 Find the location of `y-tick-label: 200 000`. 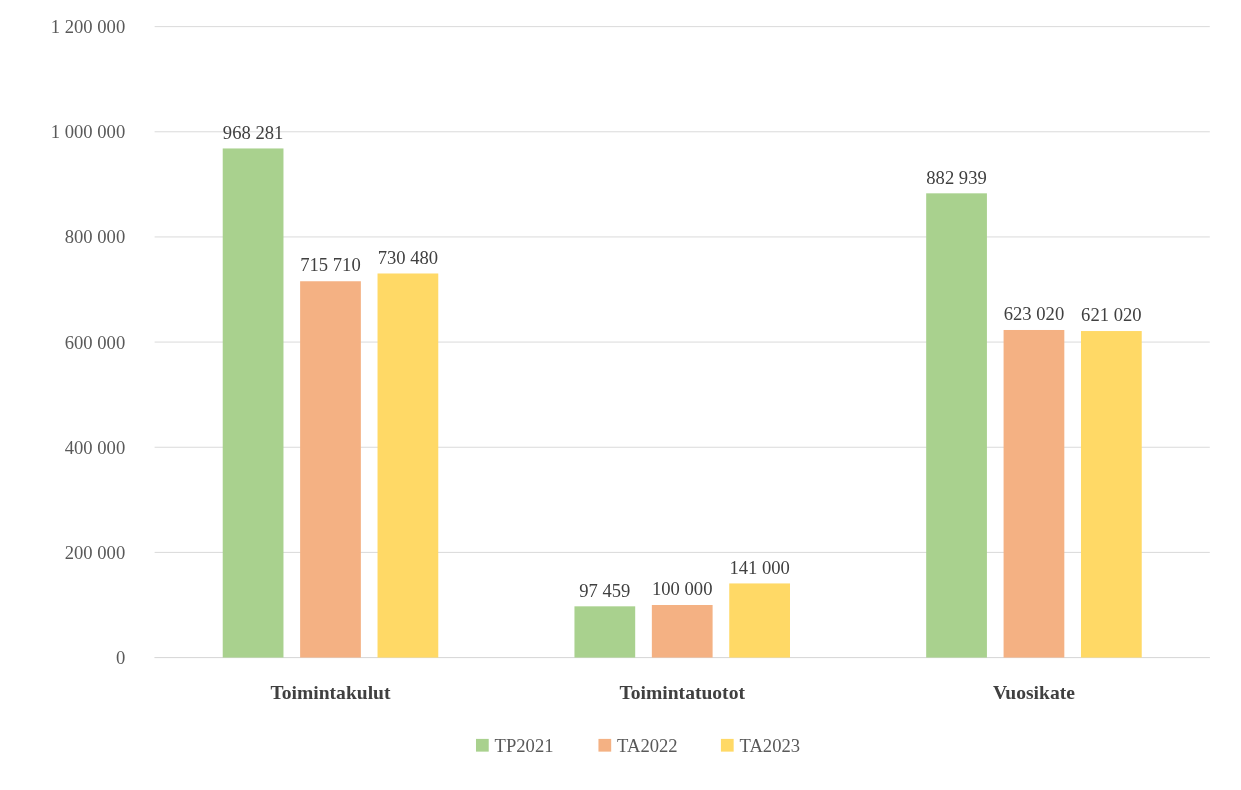

y-tick-label: 200 000 is located at coordinates (95, 552).